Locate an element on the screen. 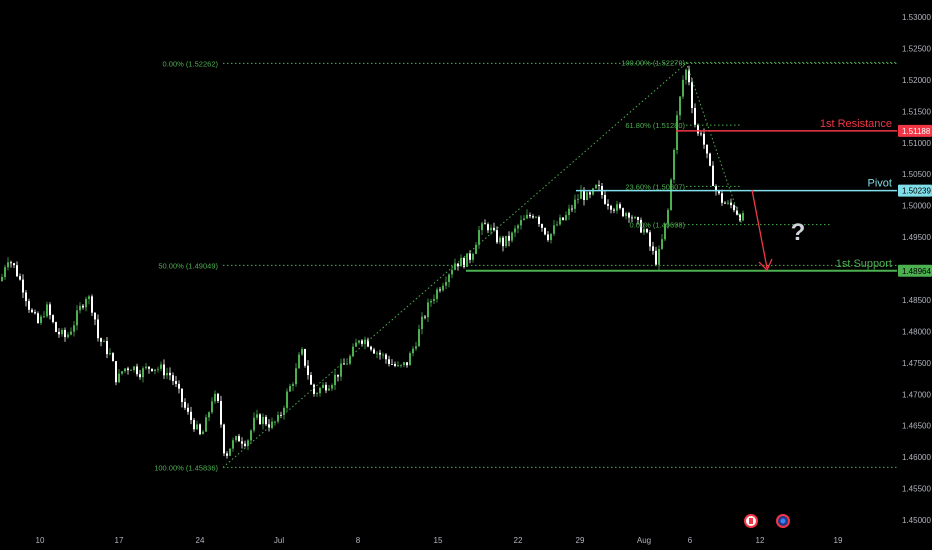 This screenshot has height=550, width=932. resistance-label: 1st Resistance is located at coordinates (856, 124).